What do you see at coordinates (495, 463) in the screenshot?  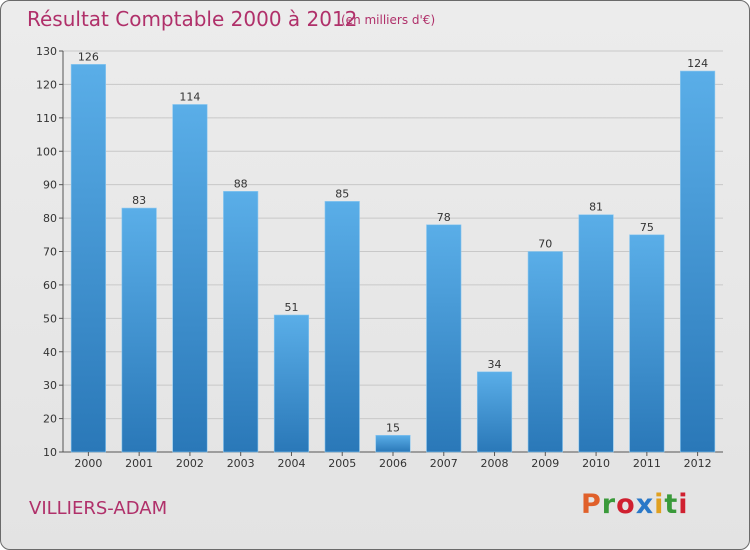 I see `x-tick-label: 2008` at bounding box center [495, 463].